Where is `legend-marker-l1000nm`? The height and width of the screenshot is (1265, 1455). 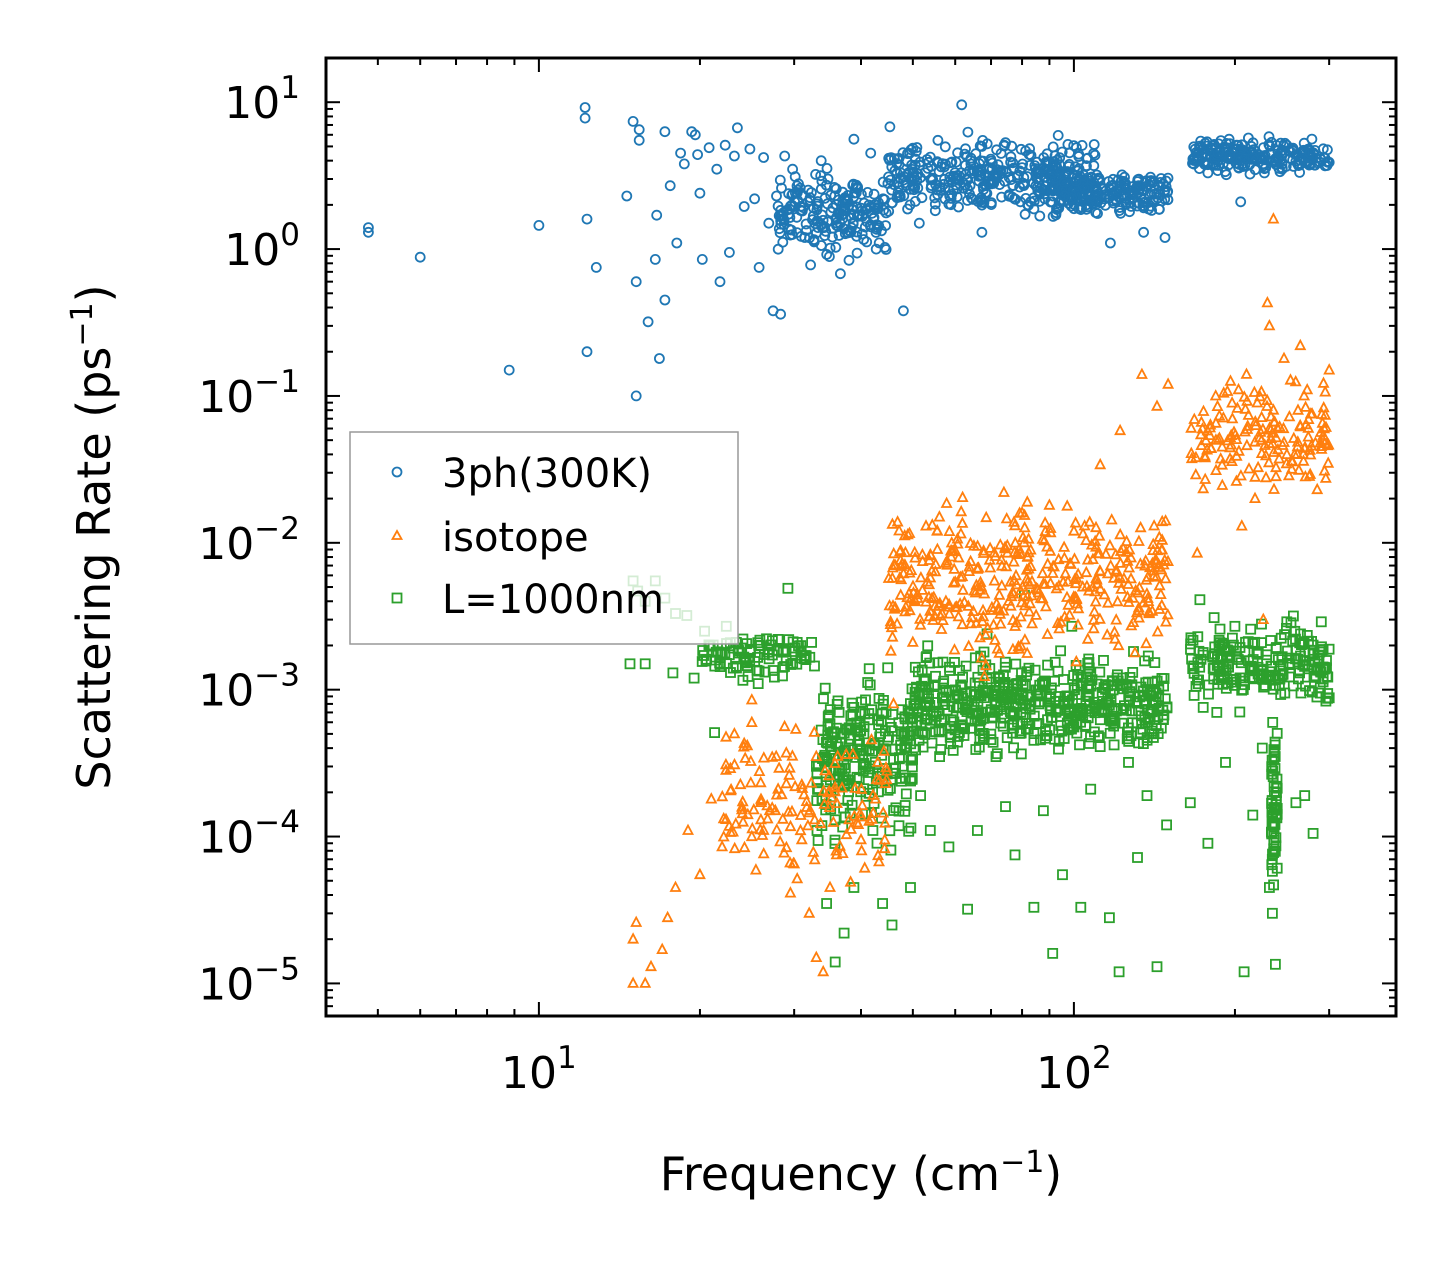
legend-marker-l1000nm is located at coordinates (397, 598).